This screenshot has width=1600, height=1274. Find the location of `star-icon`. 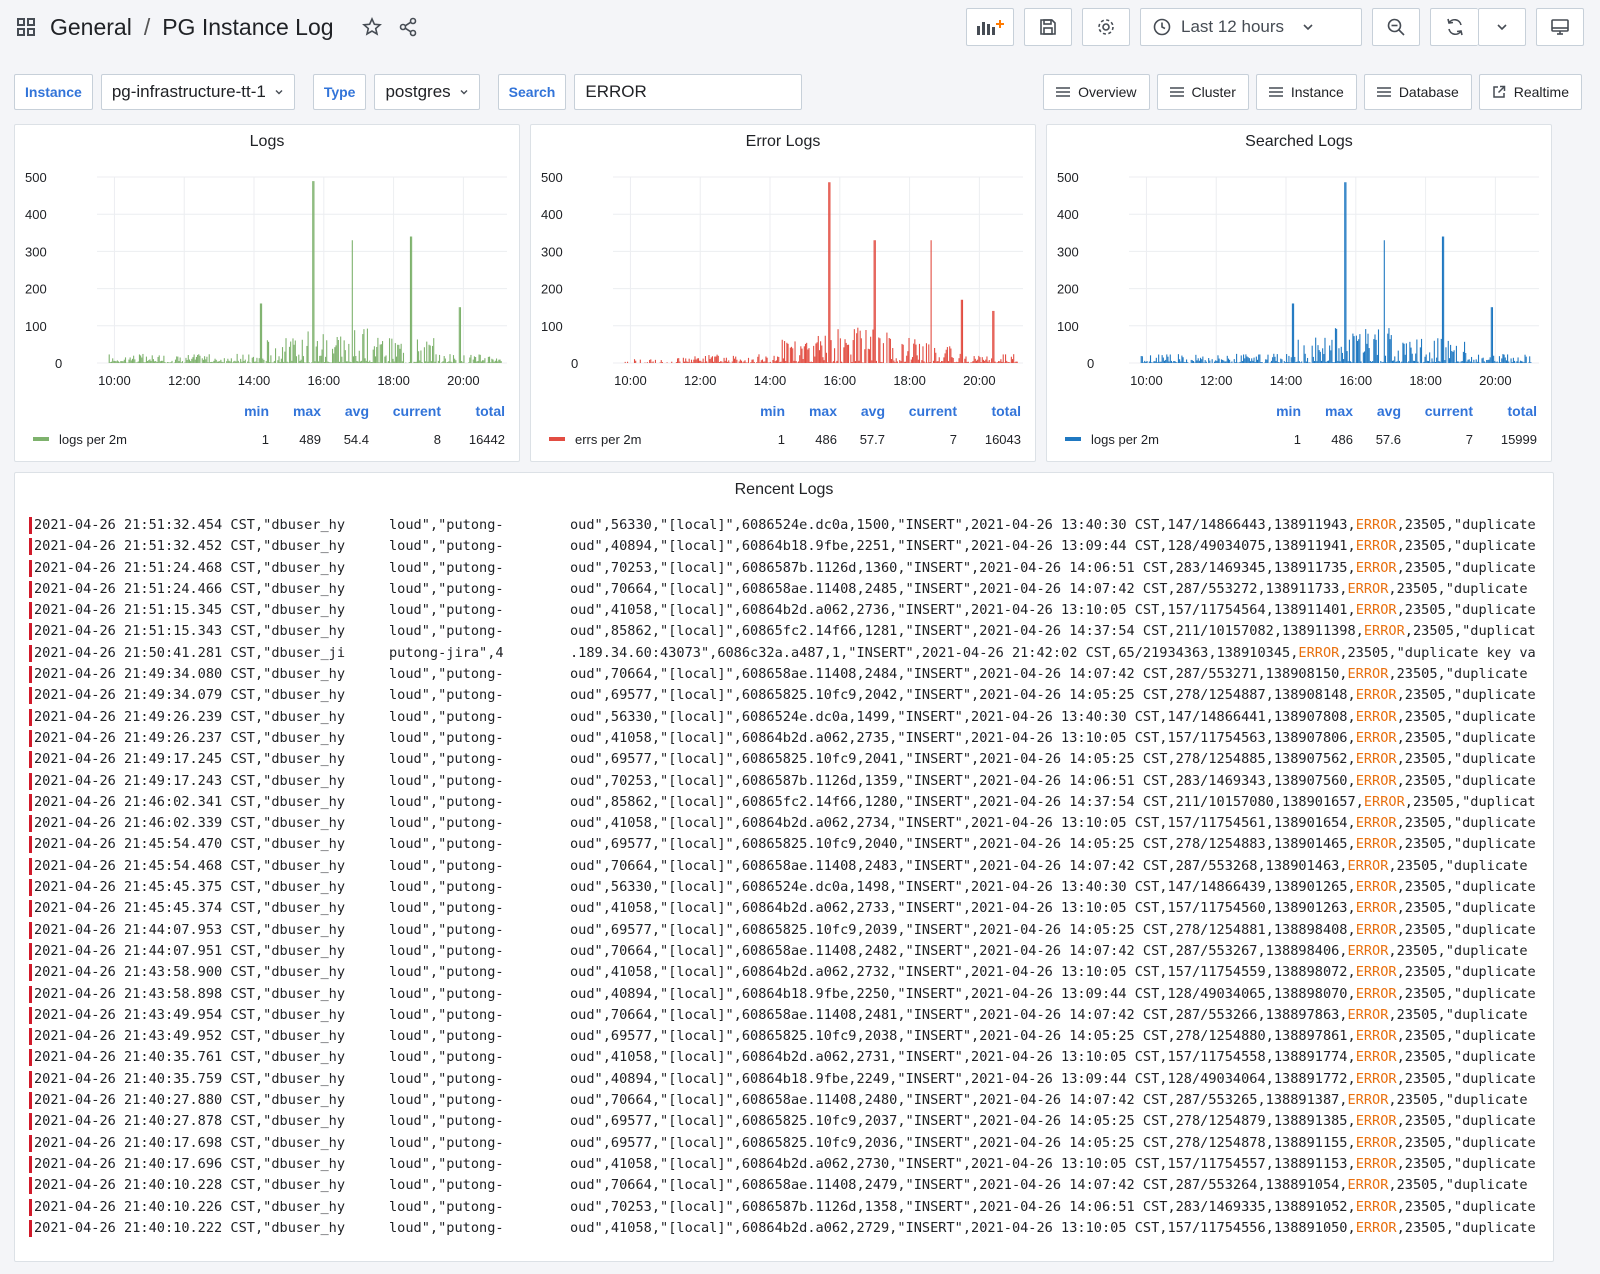

star-icon is located at coordinates (372, 27).